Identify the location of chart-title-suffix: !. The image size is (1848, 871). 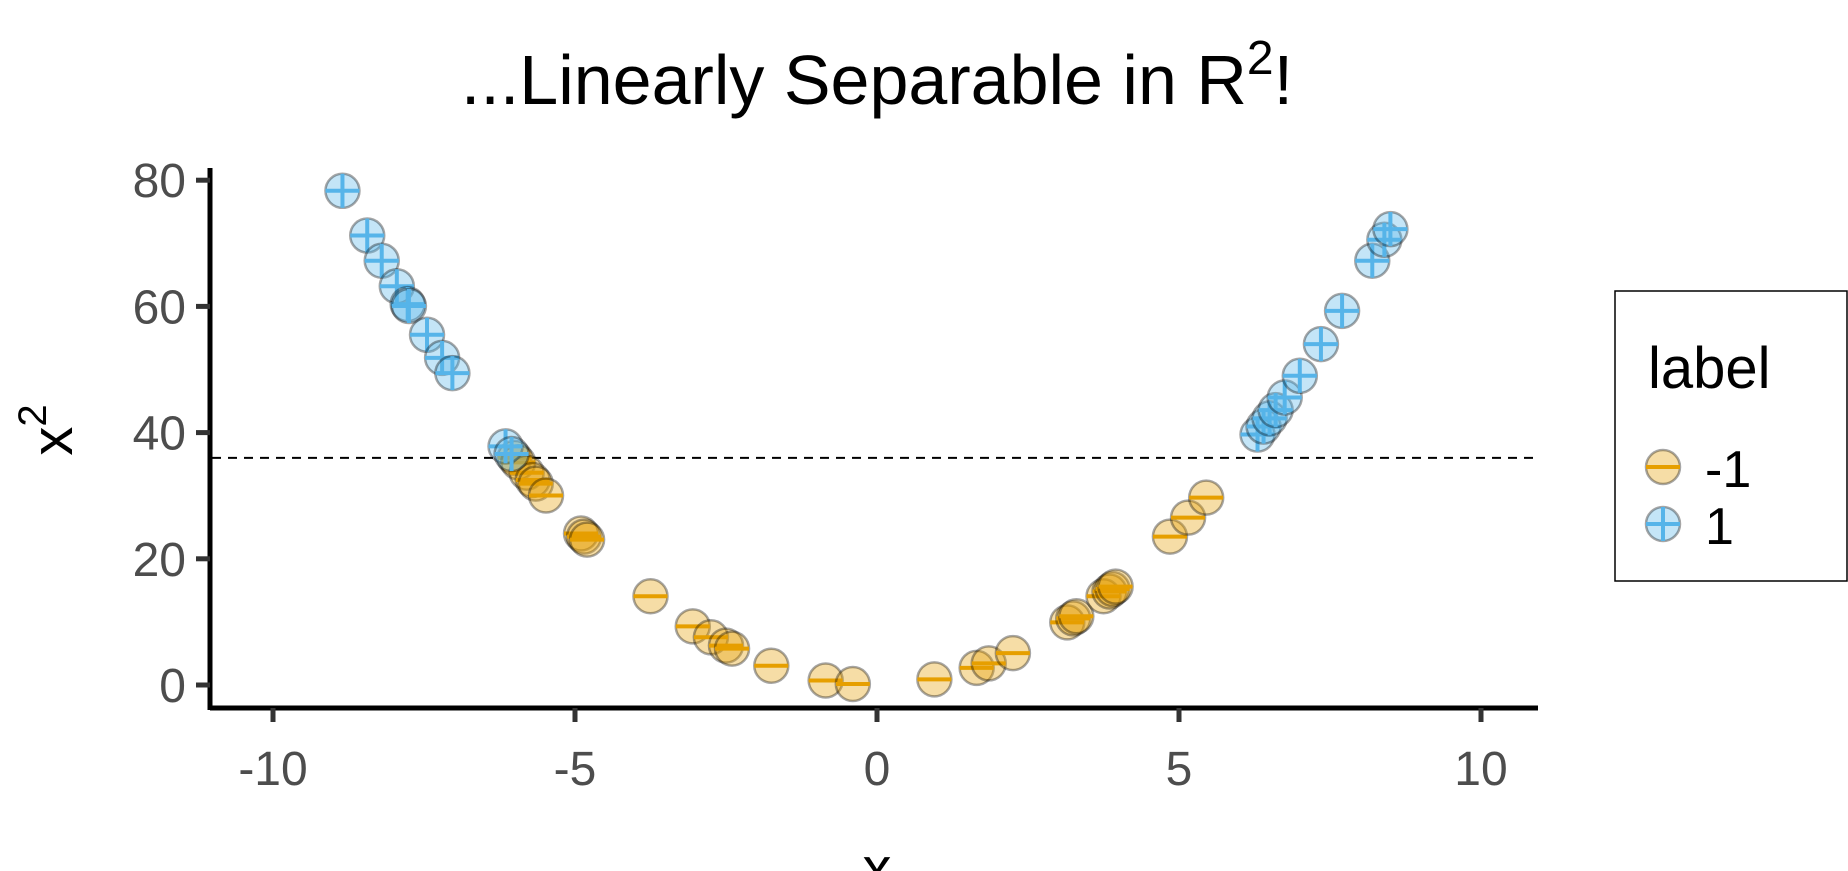
(1283, 80).